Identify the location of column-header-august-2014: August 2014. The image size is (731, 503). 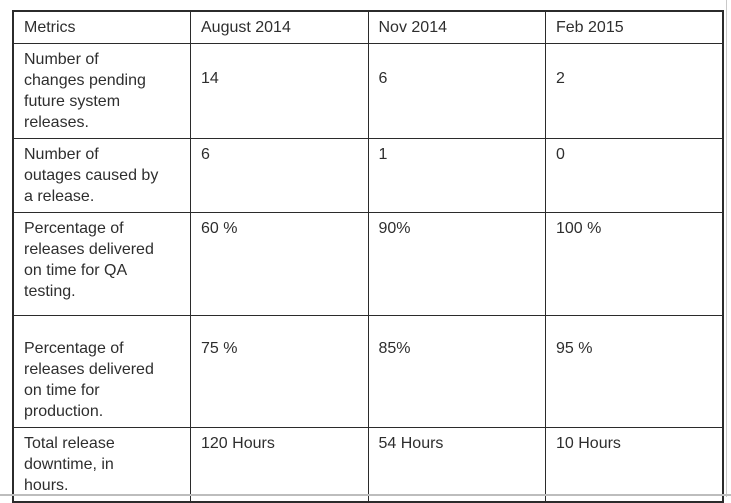
(279, 27).